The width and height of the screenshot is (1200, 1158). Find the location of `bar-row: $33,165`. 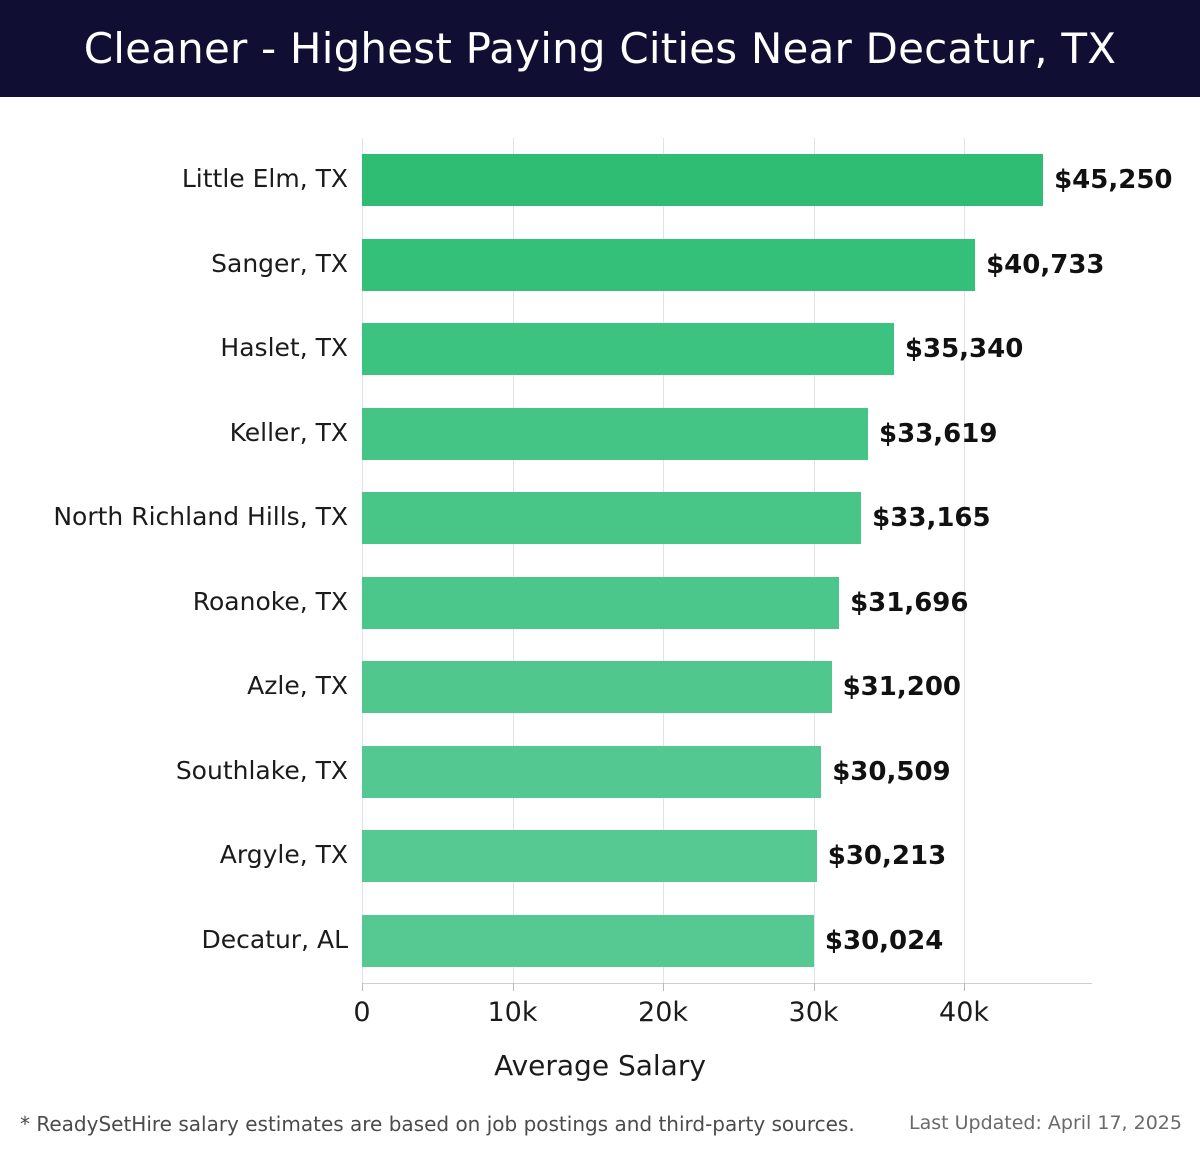

bar-row: $33,165 is located at coordinates (727, 518).